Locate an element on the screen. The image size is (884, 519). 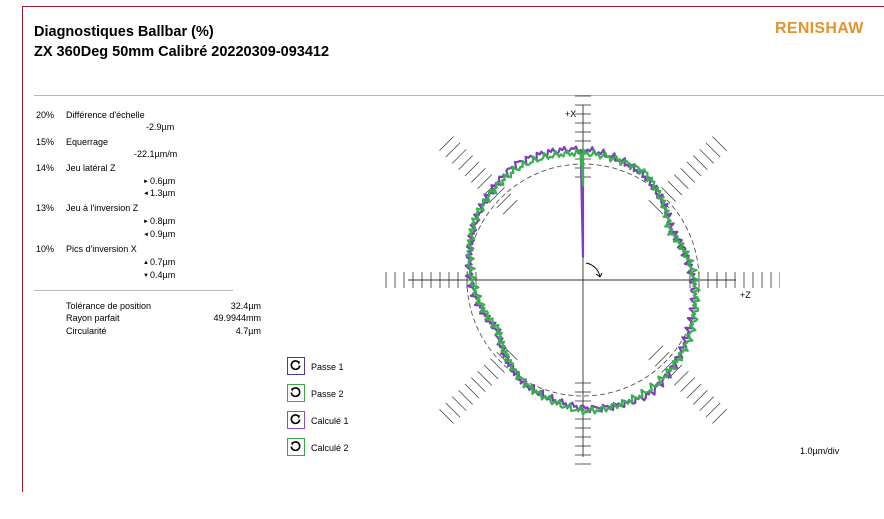
diagnostic-value: -2.9µm is located at coordinates (160, 127).